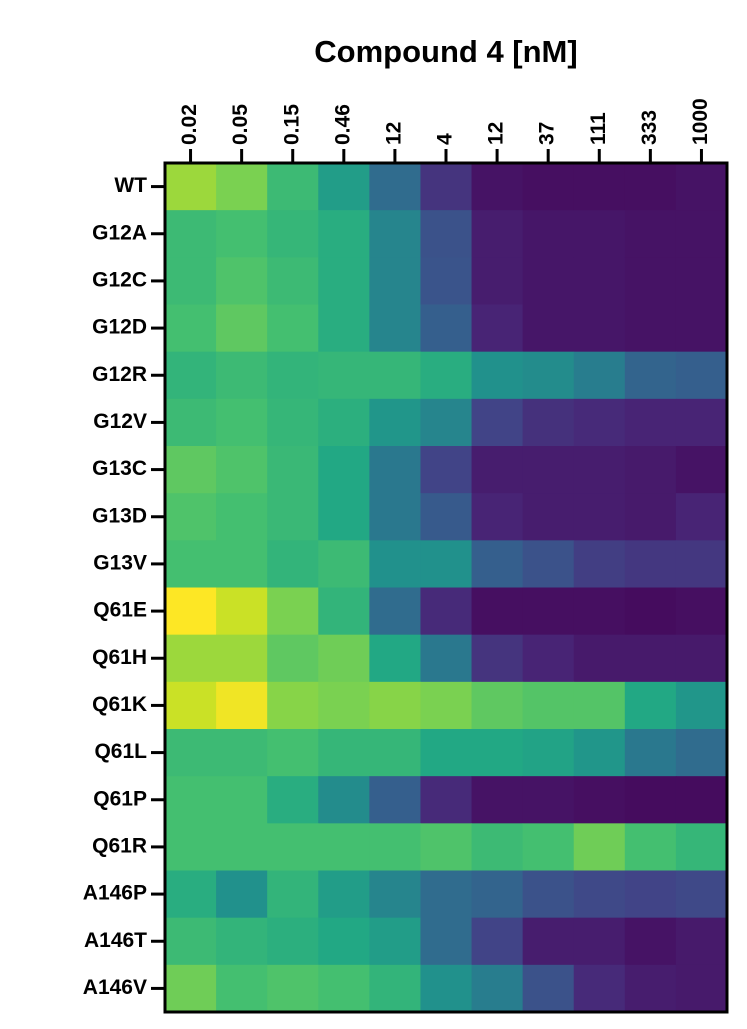 This screenshot has width=747, height=1029. What do you see at coordinates (119, 515) in the screenshot?
I see `y-tick-label: G13D` at bounding box center [119, 515].